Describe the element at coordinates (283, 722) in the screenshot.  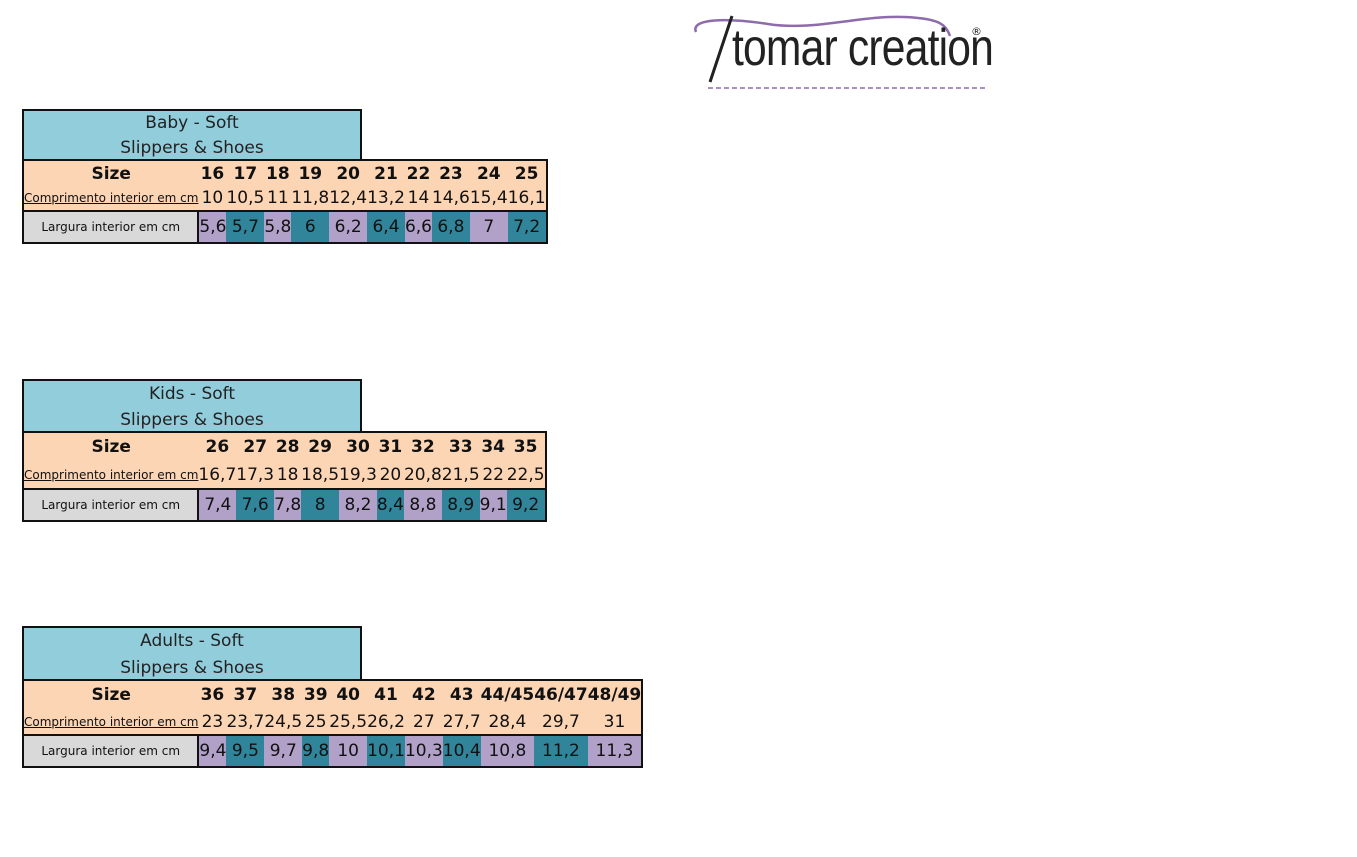
I see `length-cell: 24,5` at that location.